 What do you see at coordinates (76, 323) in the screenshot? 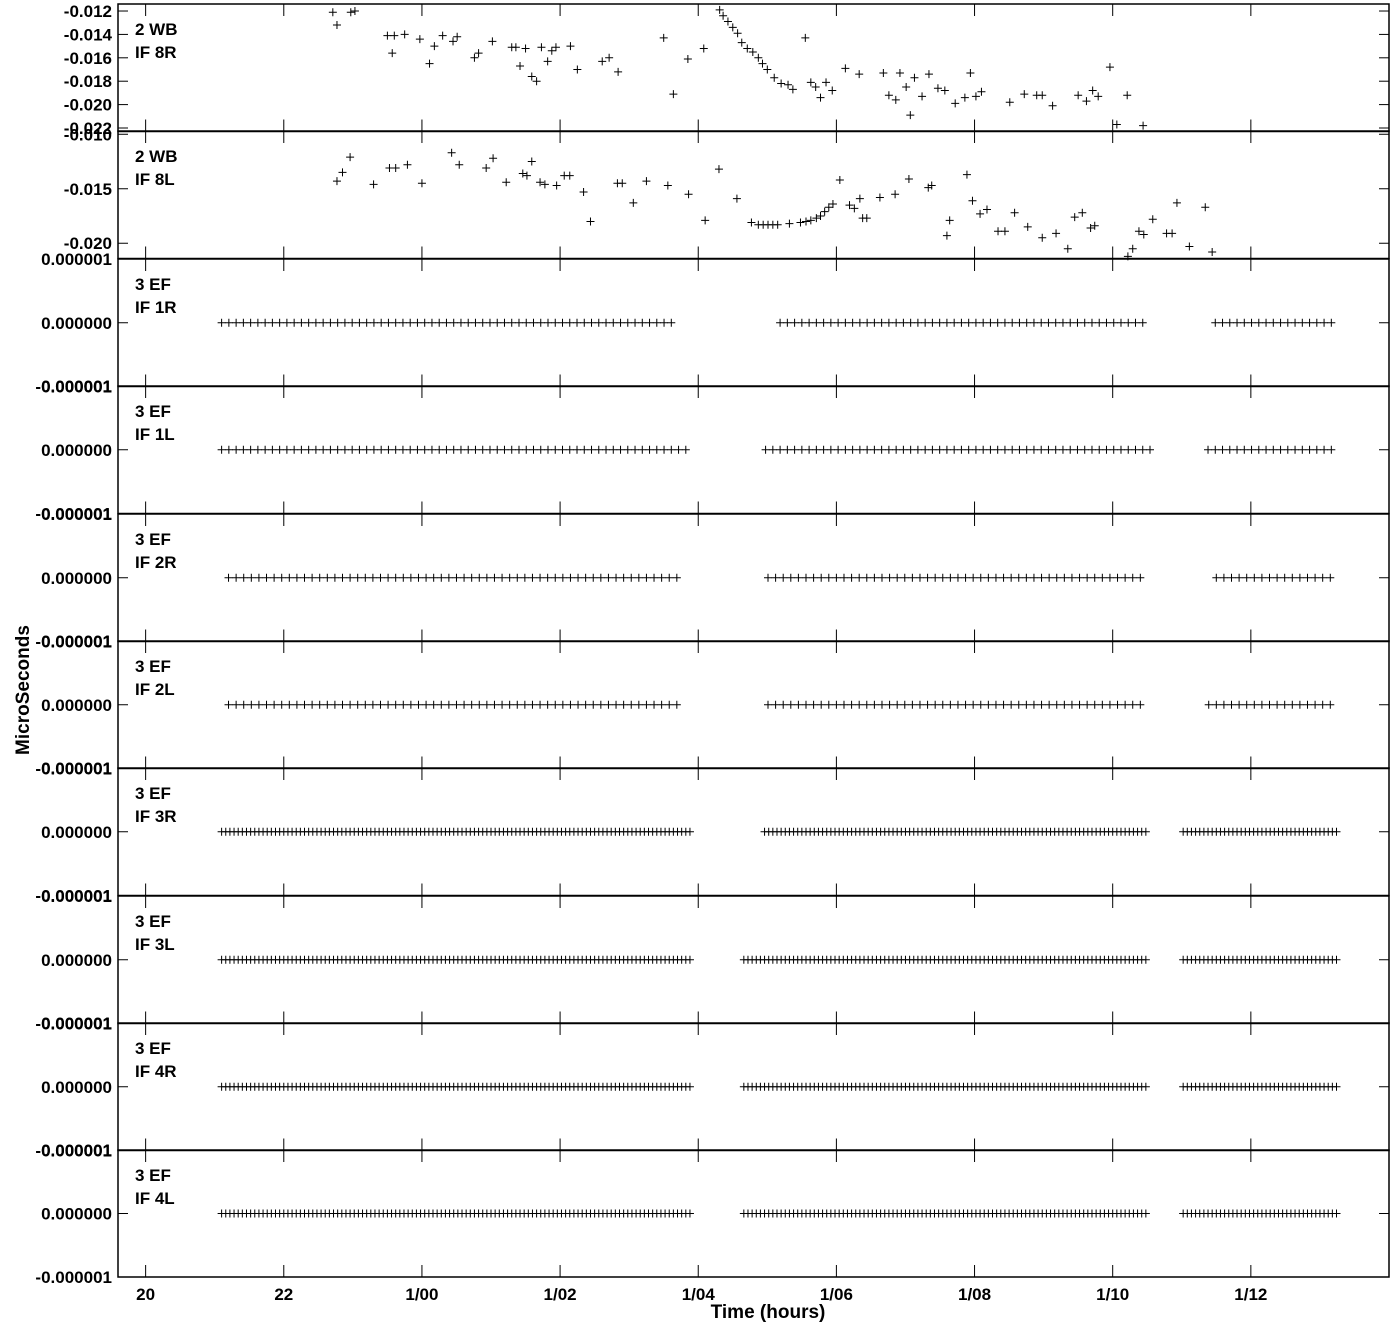
I see `y-tick-label: 0.000000` at bounding box center [76, 323].